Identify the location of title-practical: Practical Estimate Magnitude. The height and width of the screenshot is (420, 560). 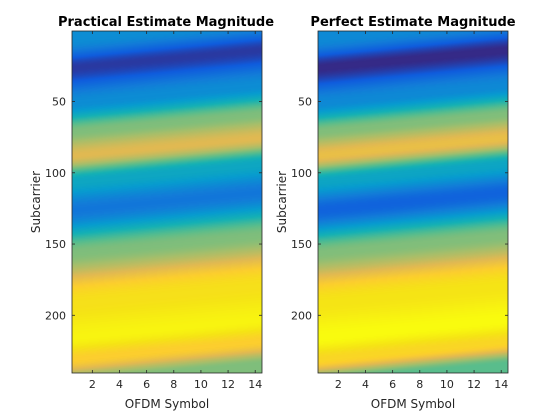
(166, 22).